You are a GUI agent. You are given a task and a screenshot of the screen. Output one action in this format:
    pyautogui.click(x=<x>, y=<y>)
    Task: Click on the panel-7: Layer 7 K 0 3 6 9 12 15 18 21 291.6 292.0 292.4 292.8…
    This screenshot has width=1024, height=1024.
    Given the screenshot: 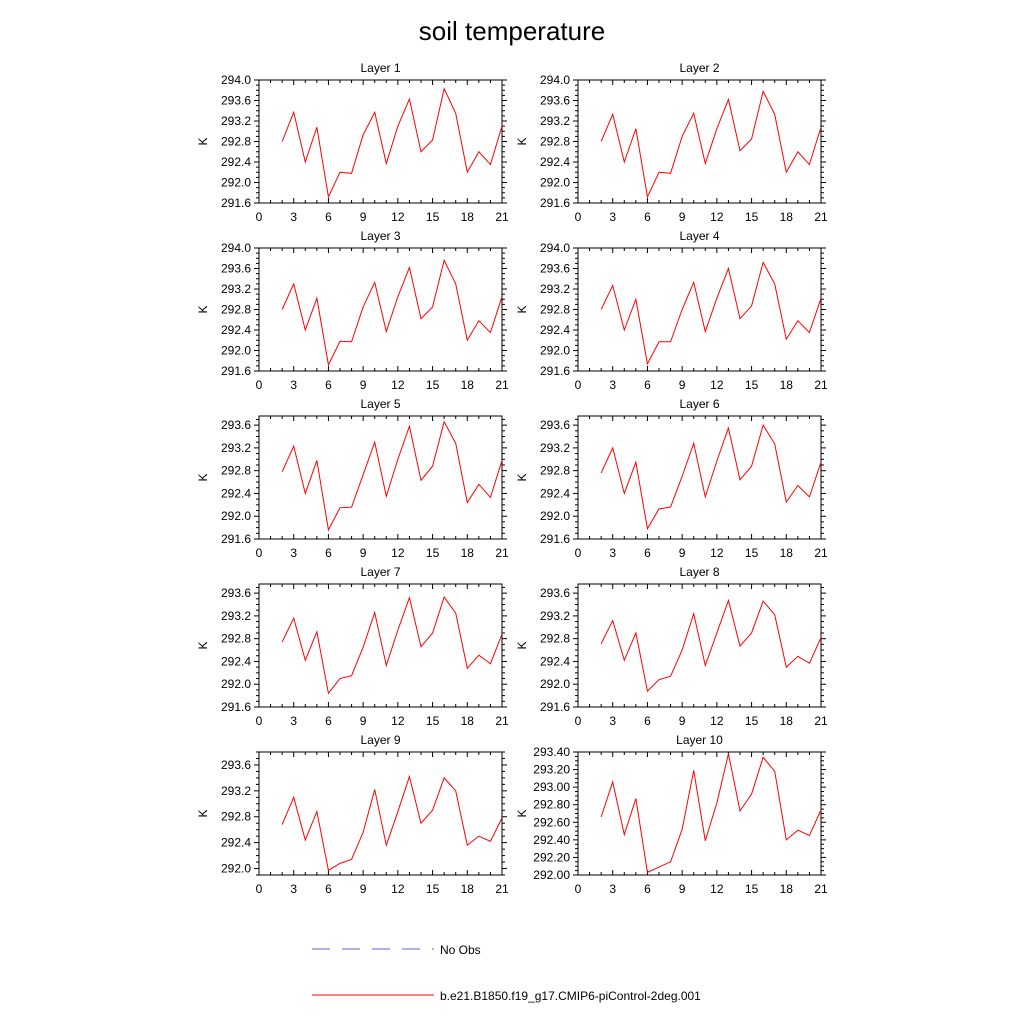 What is the action you would take?
    pyautogui.click(x=352, y=646)
    